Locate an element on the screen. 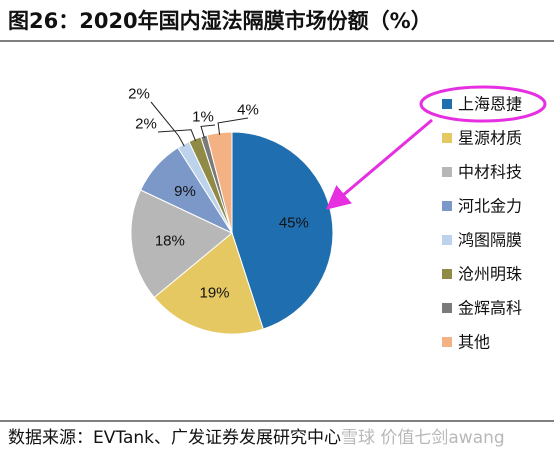  highlight-ellipse is located at coordinates (483, 104).